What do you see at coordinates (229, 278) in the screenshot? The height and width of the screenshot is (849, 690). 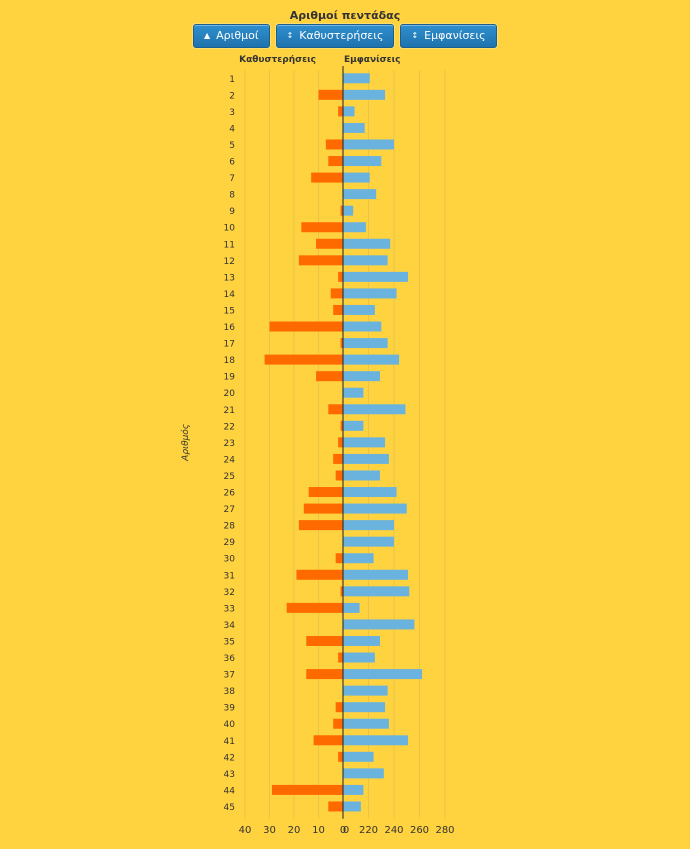 I see `category-label: 13` at bounding box center [229, 278].